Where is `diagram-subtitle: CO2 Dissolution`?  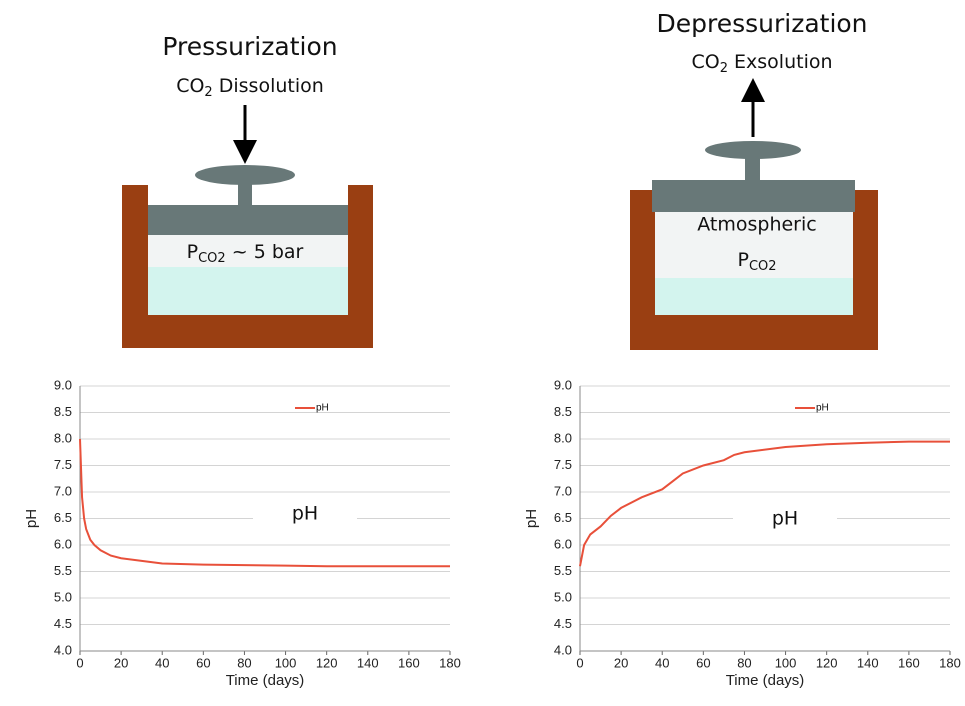
diagram-subtitle: CO2 Dissolution is located at coordinates (250, 87).